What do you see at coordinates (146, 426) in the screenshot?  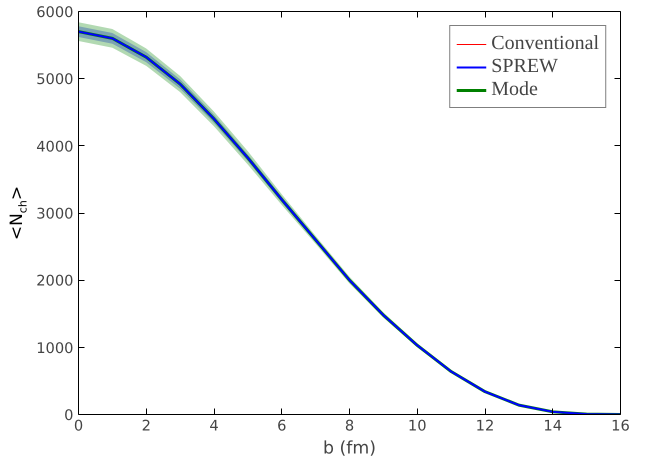 I see `x-tick-label: 2` at bounding box center [146, 426].